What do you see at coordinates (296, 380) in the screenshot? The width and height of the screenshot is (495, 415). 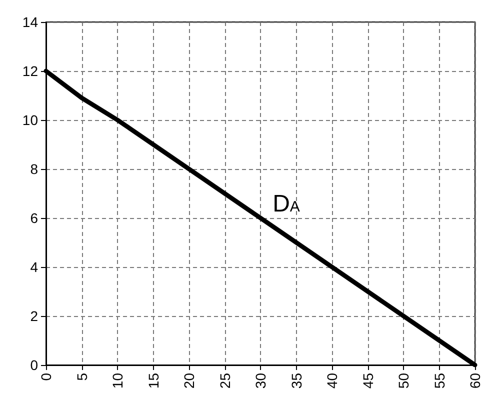 I see `x-tick-label: 35` at bounding box center [296, 380].